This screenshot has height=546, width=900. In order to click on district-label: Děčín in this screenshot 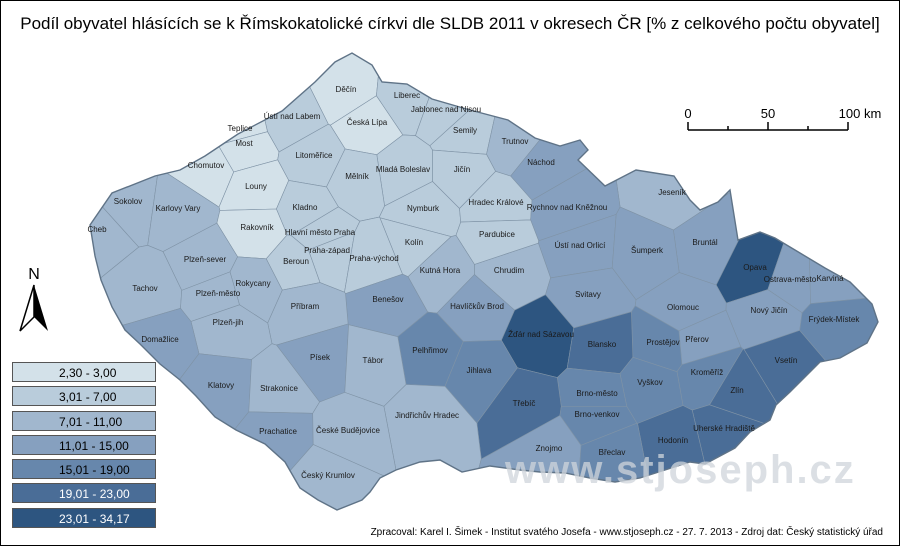, I will do `click(346, 89)`.